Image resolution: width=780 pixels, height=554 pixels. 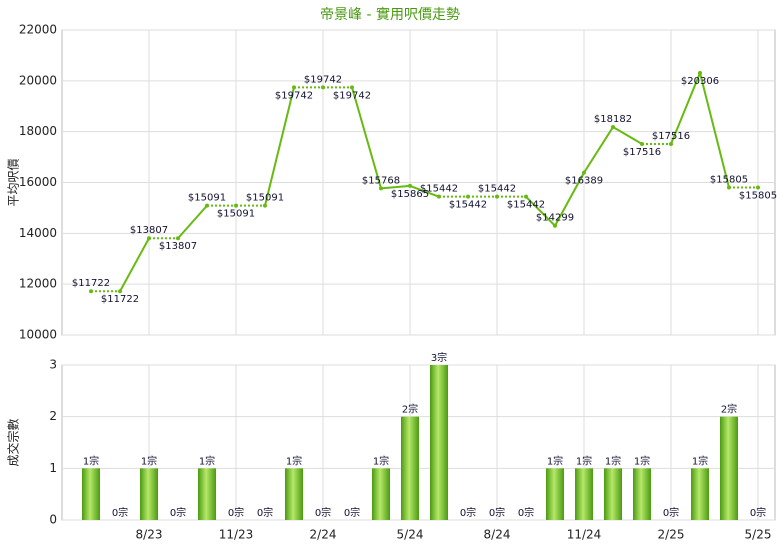 I want to click on x-tick-label: 5/25, so click(x=758, y=535).